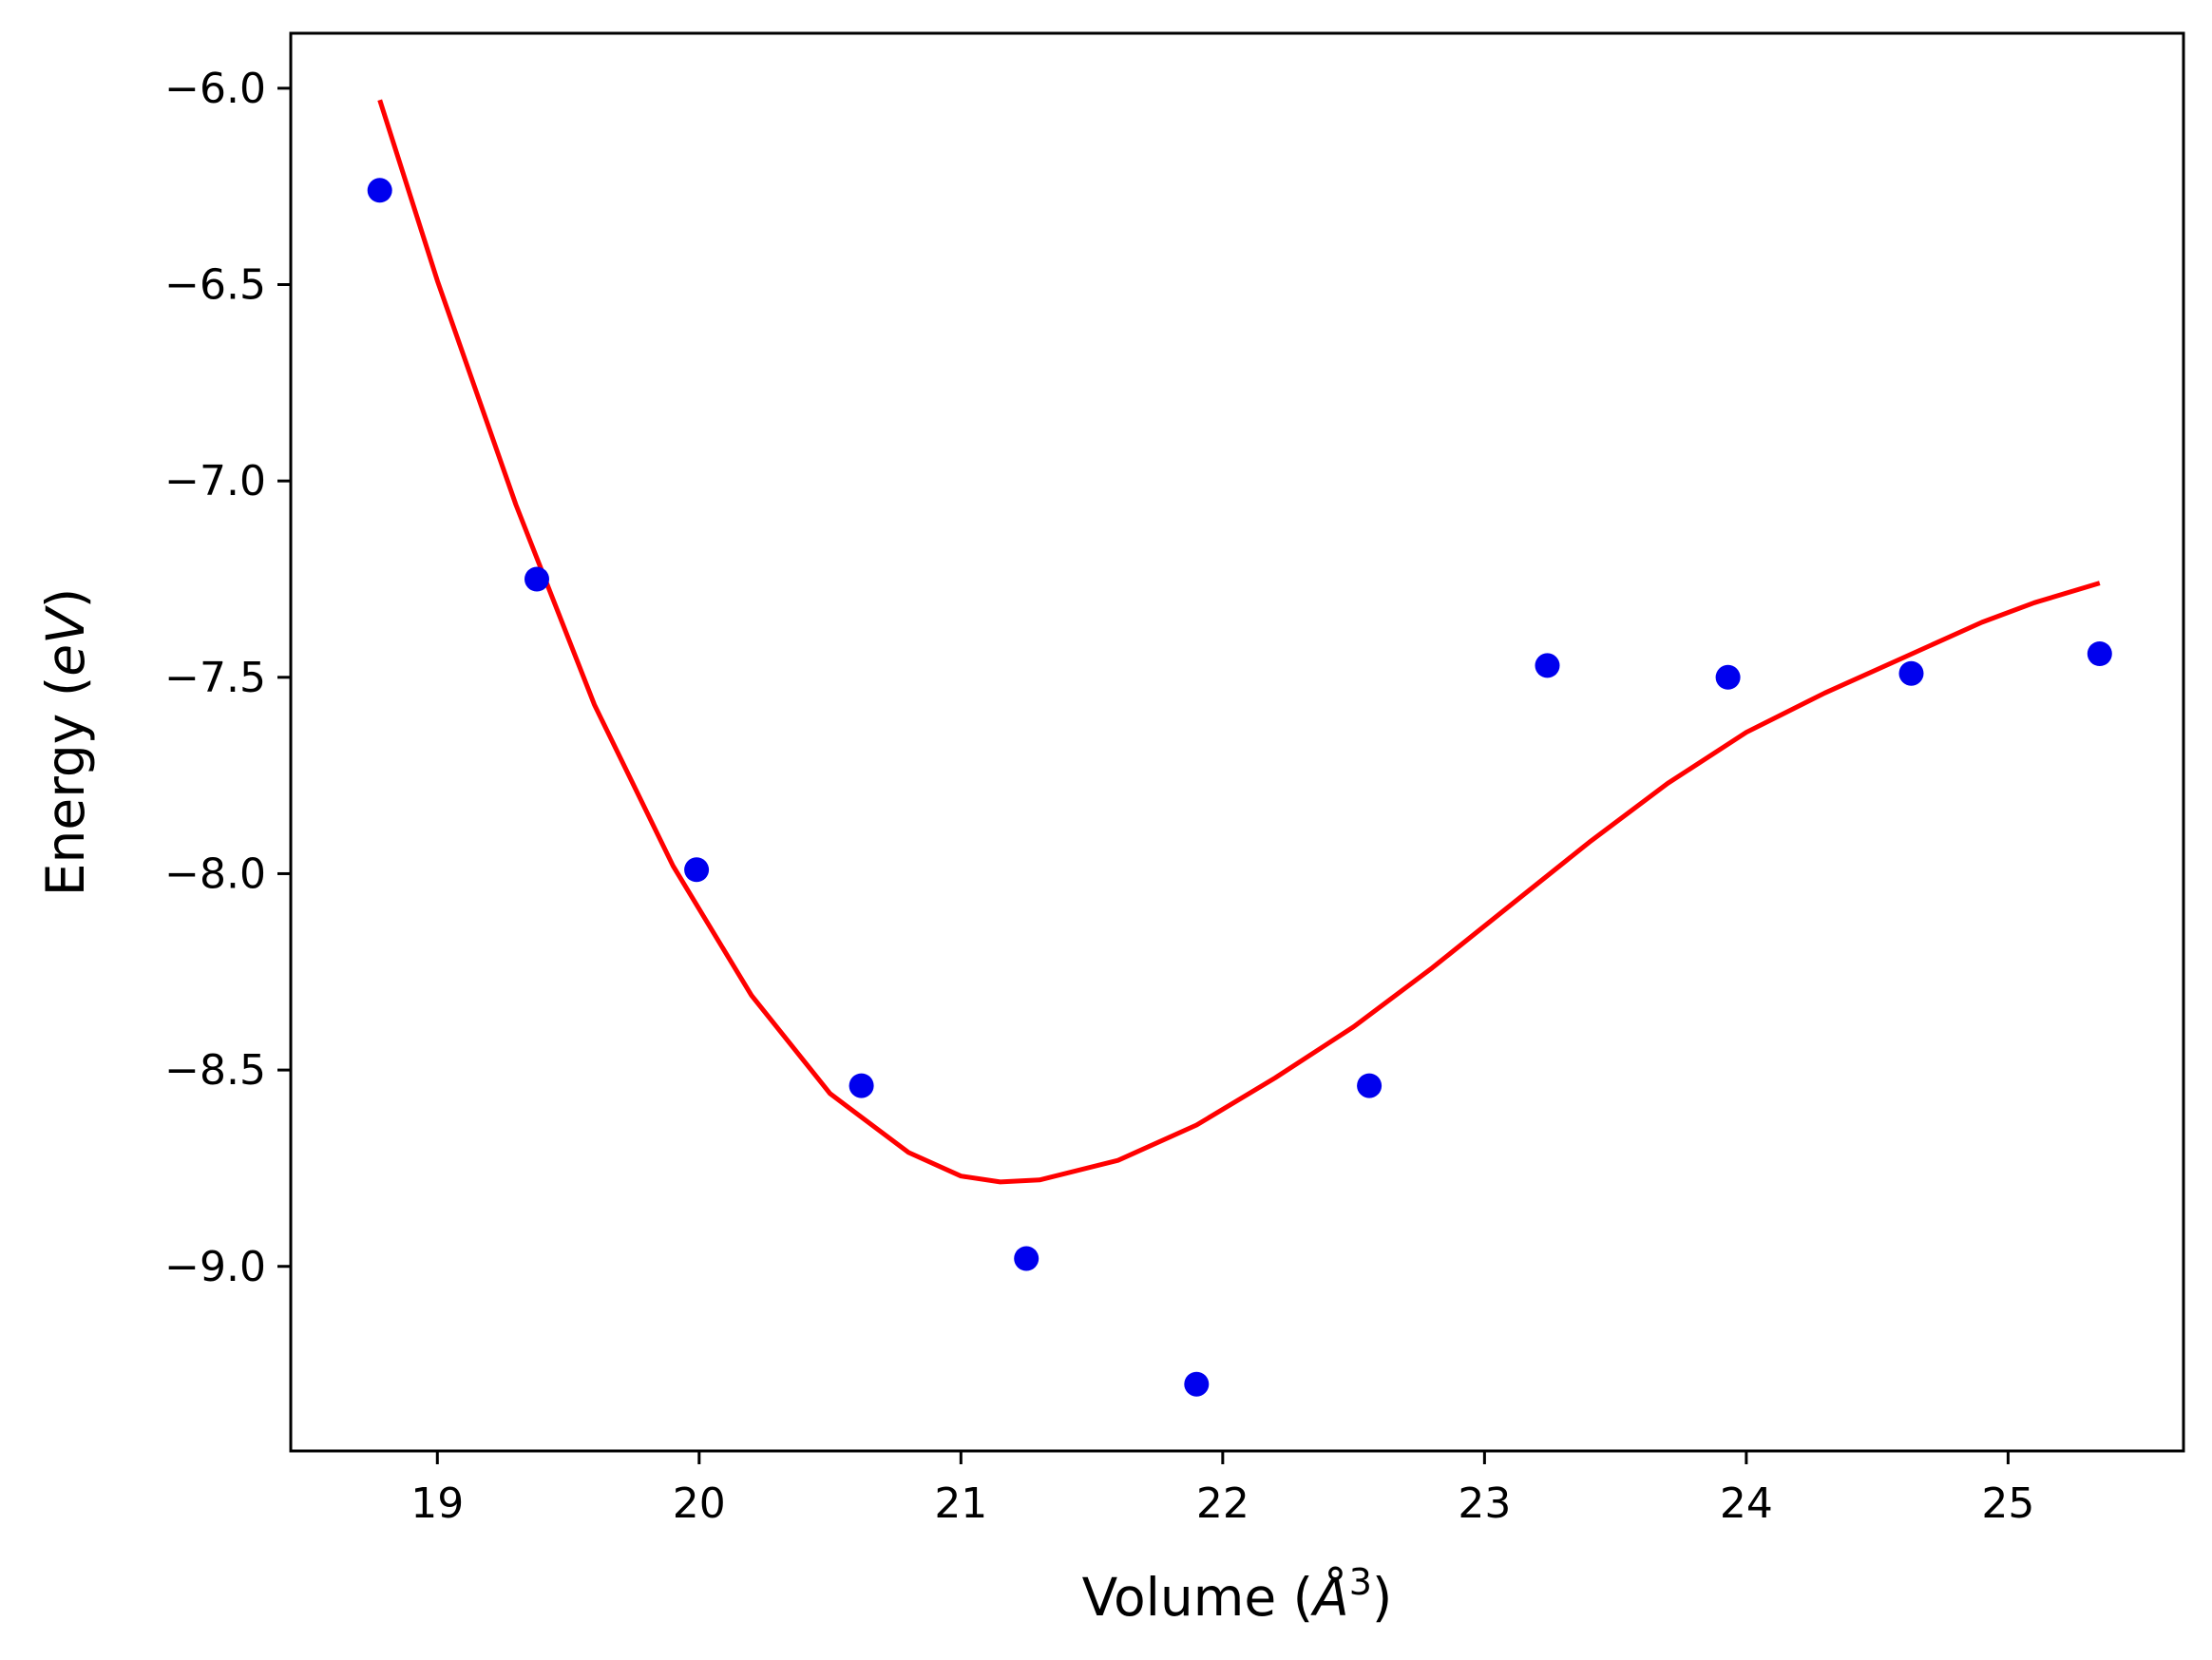  Describe the element at coordinates (1484, 1503) in the screenshot. I see `x-tick-label: 23` at that location.